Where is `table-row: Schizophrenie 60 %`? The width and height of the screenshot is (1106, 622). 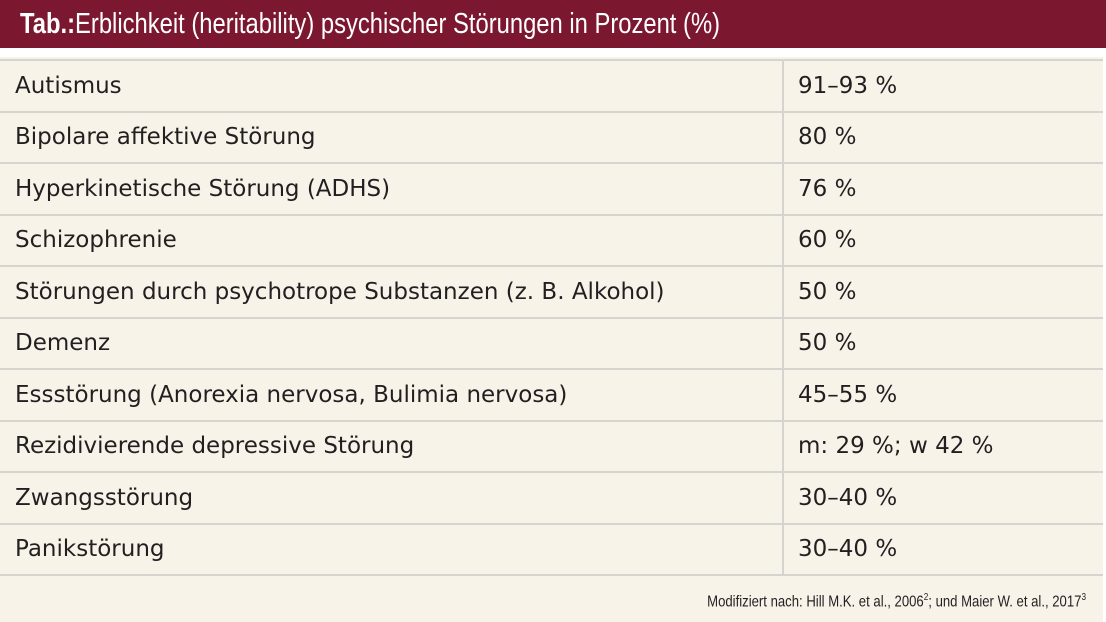 table-row: Schizophrenie 60 % is located at coordinates (551, 240).